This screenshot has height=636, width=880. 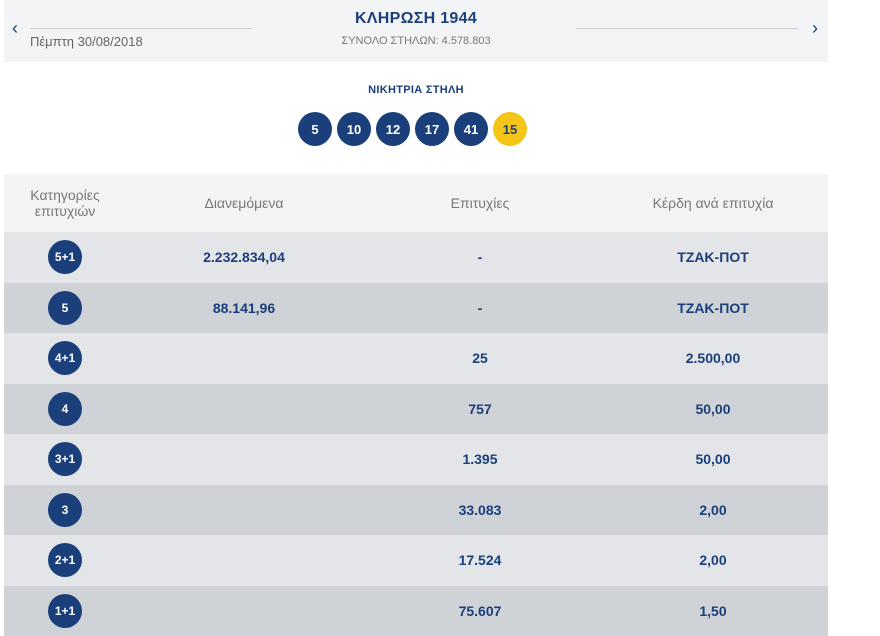 What do you see at coordinates (244, 308) in the screenshot?
I see `distributed-cell: 88.141,96` at bounding box center [244, 308].